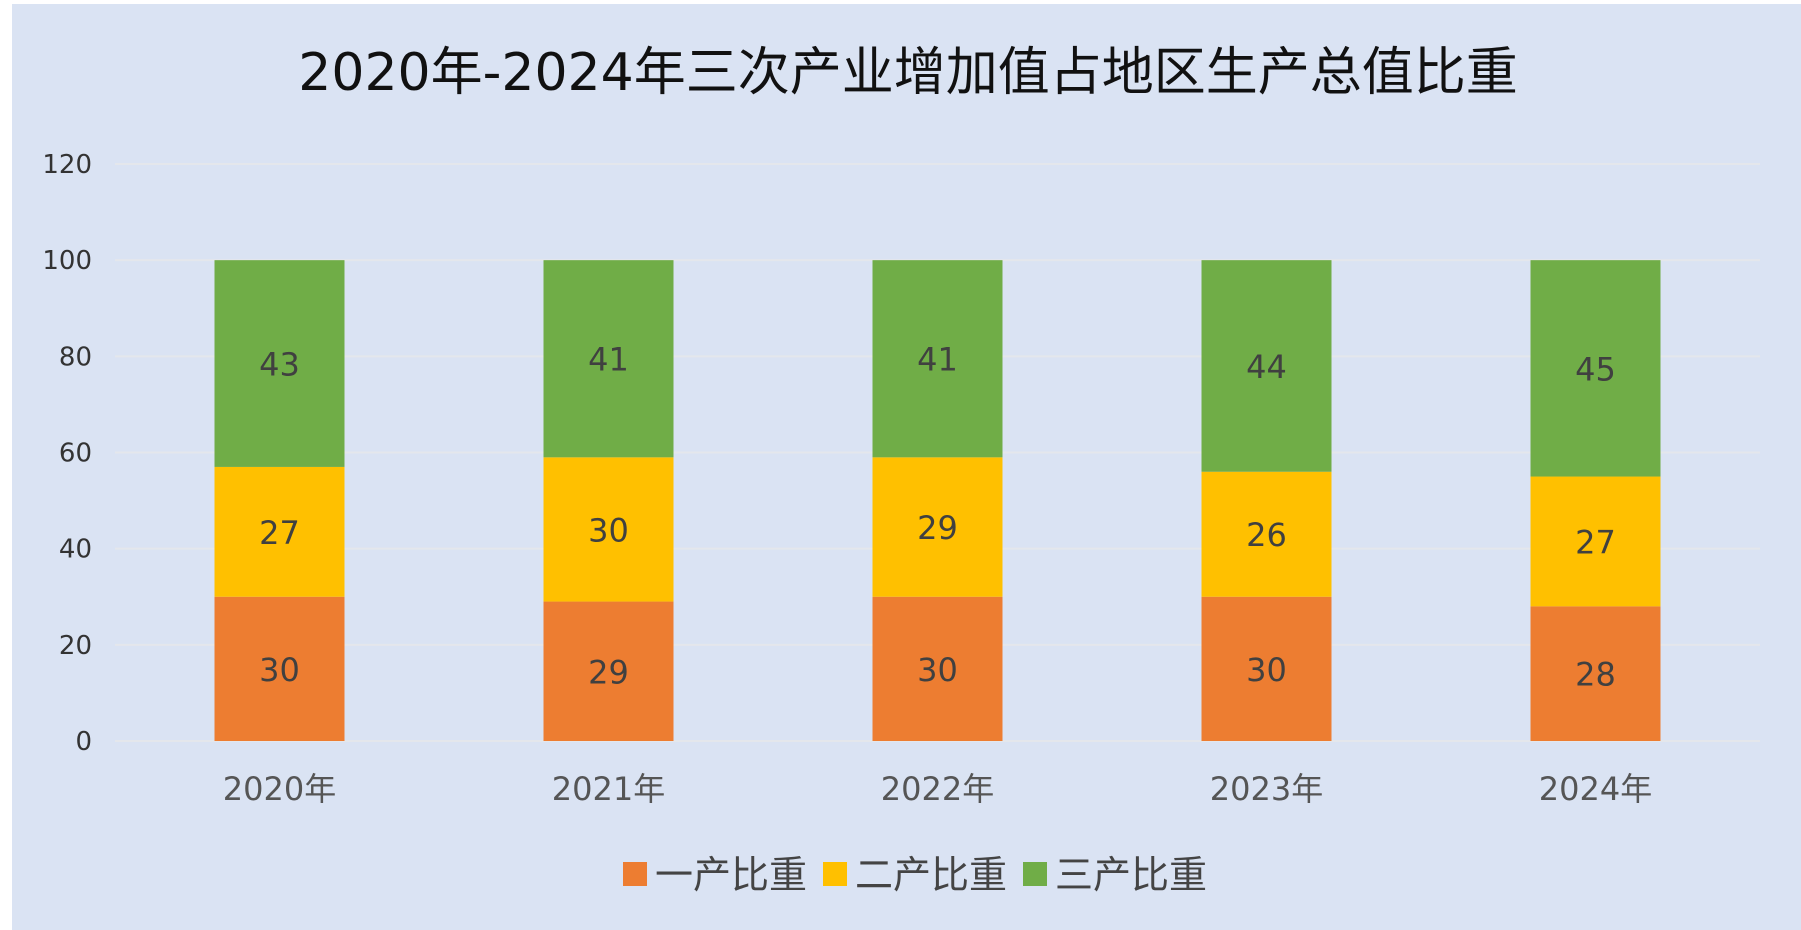  I want to click on data-label: 45, so click(1595, 369).